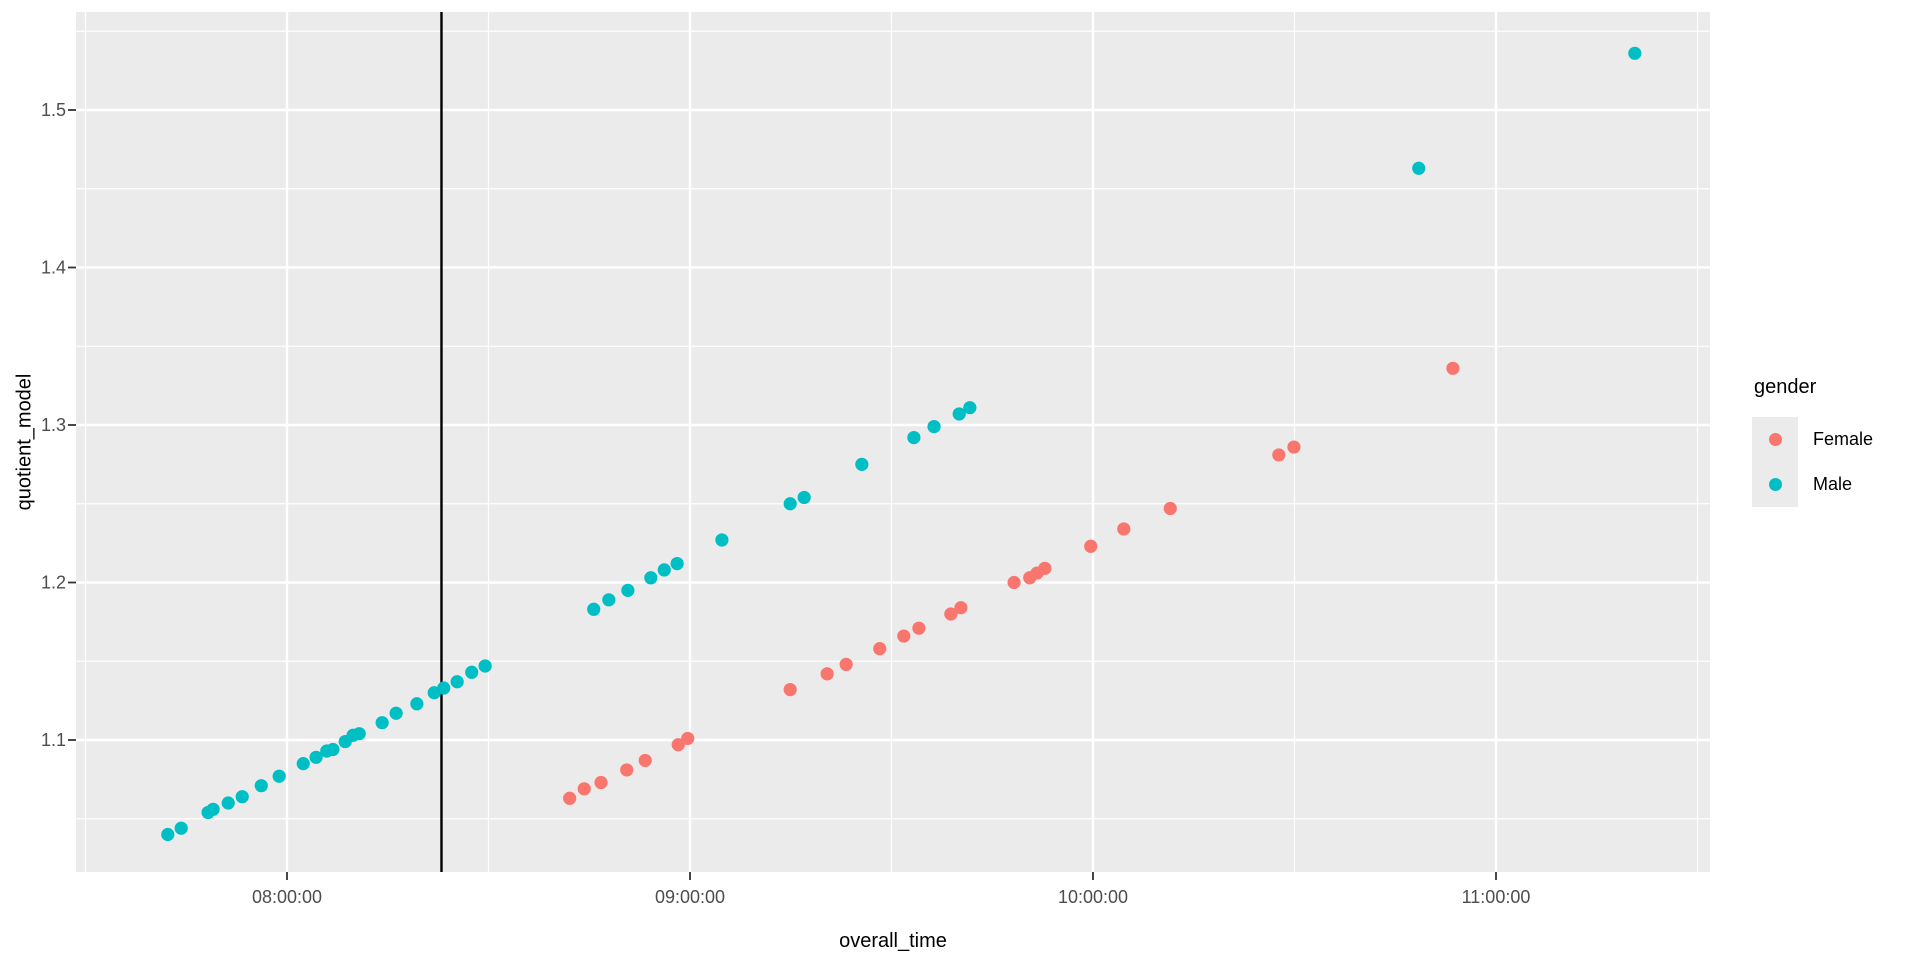 The height and width of the screenshot is (960, 1920). I want to click on legend-label-female: Female, so click(1843, 439).